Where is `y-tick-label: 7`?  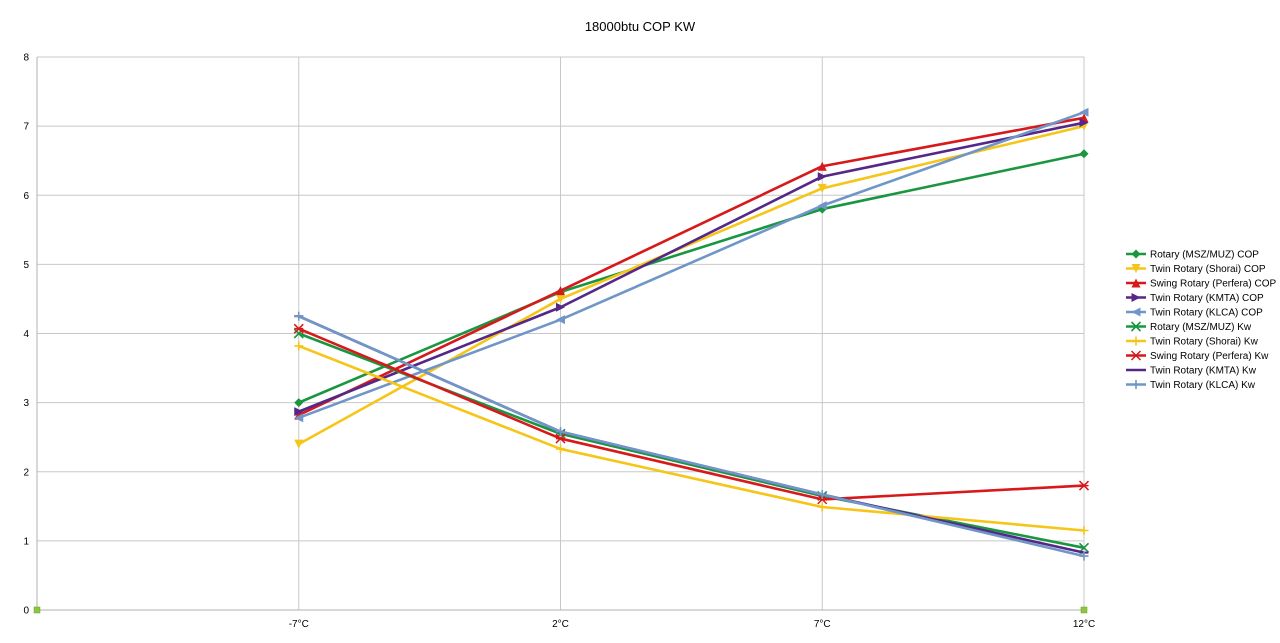
y-tick-label: 7 is located at coordinates (26, 127).